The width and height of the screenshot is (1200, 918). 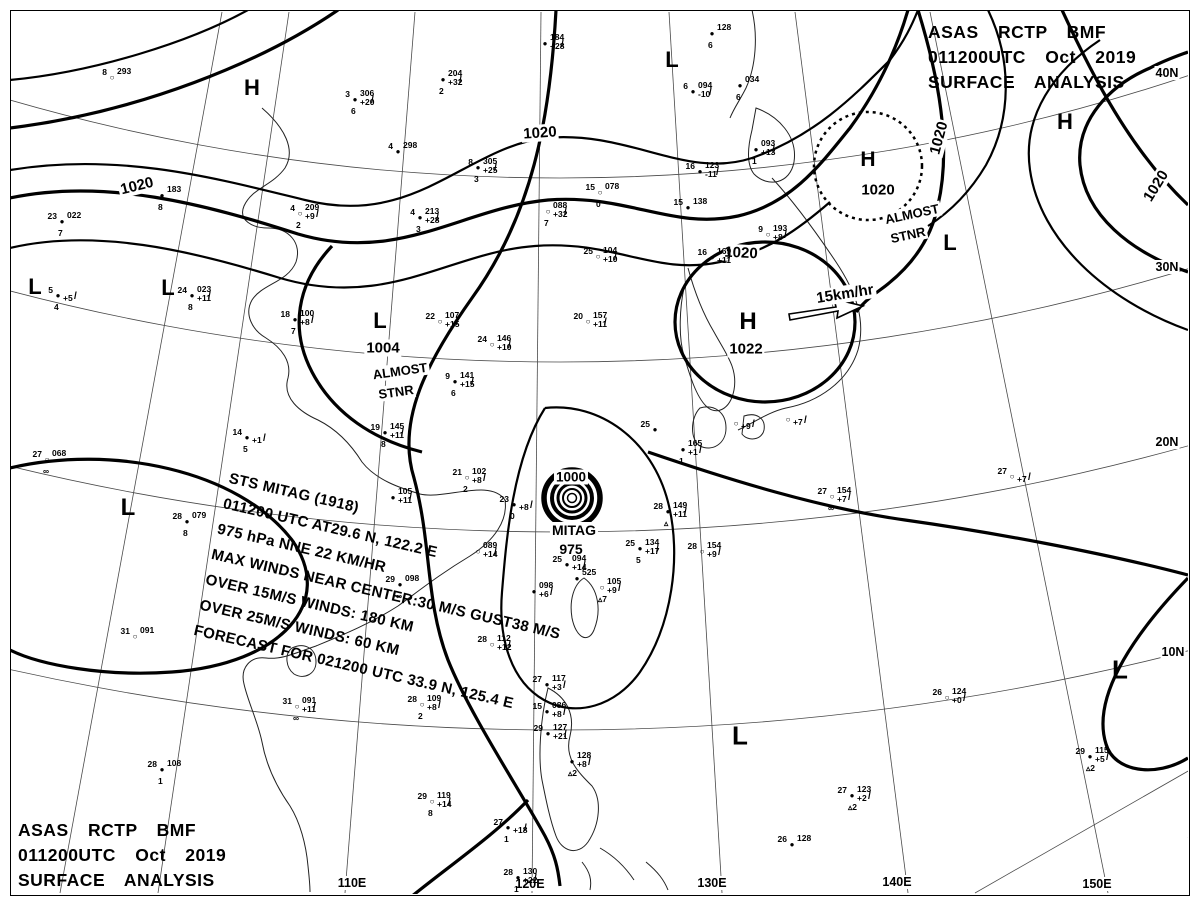 What do you see at coordinates (287, 701) in the screenshot?
I see `station-temperature: 31` at bounding box center [287, 701].